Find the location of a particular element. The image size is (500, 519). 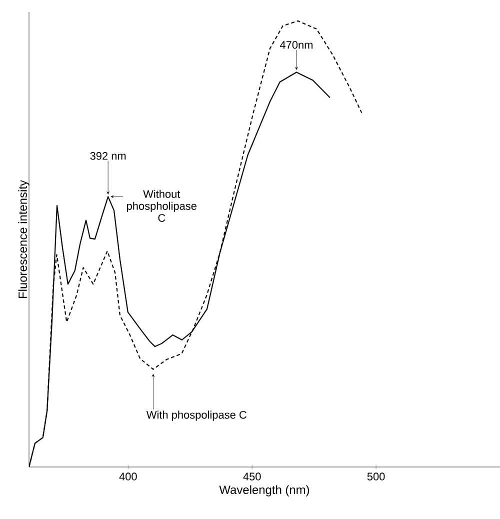

annotation: 470nm is located at coordinates (296, 44).